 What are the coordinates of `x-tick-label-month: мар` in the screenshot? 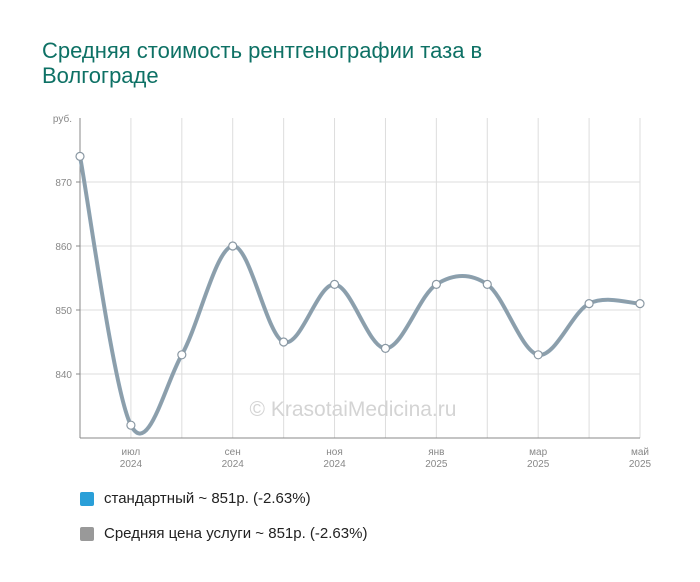 It's located at (538, 452).